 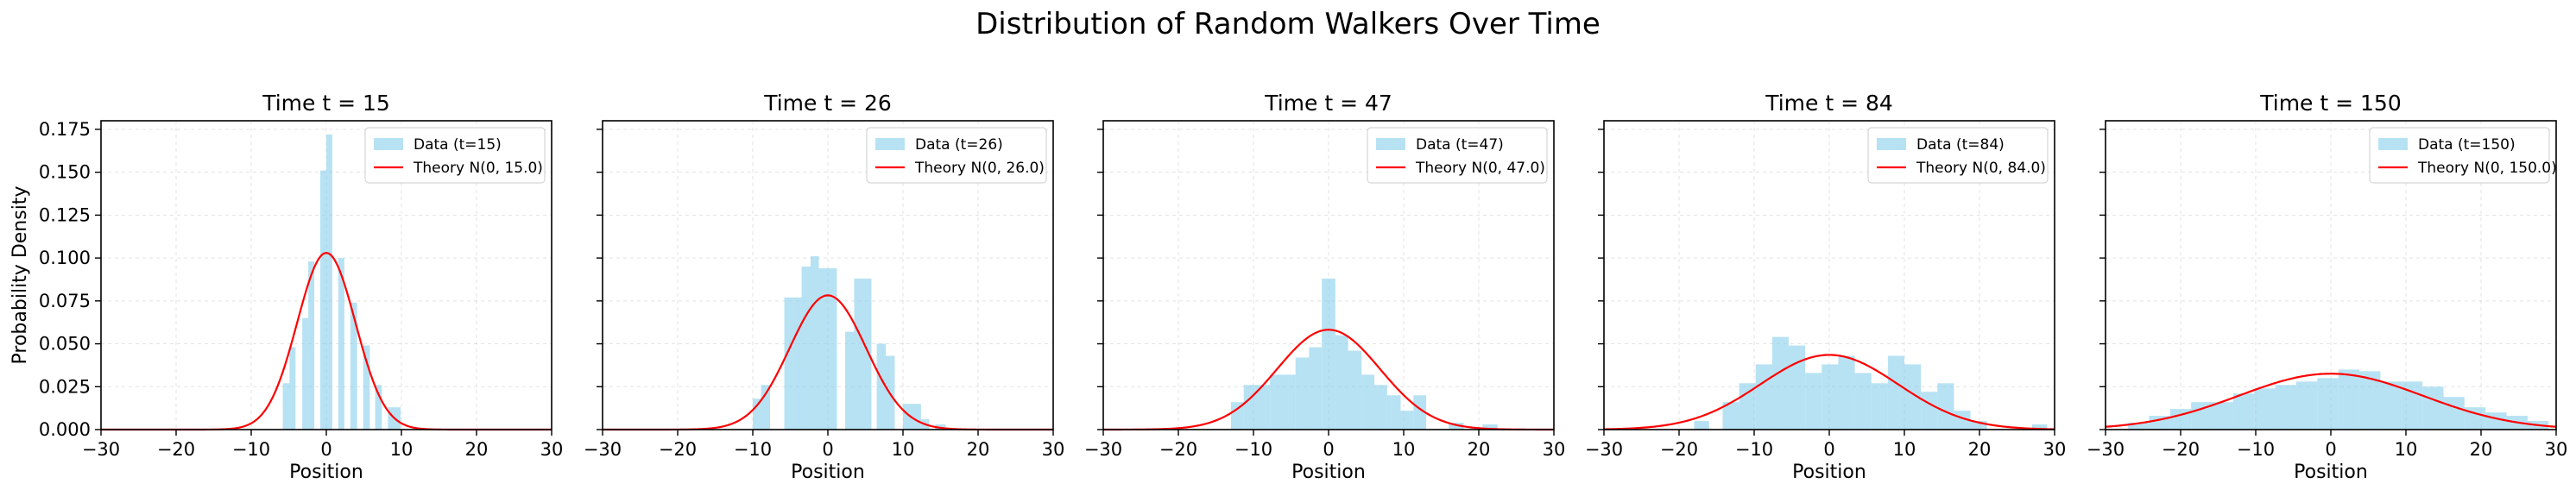 What do you see at coordinates (979, 168) in the screenshot?
I see `legend-label-theory: Theory N(0, 26.0)` at bounding box center [979, 168].